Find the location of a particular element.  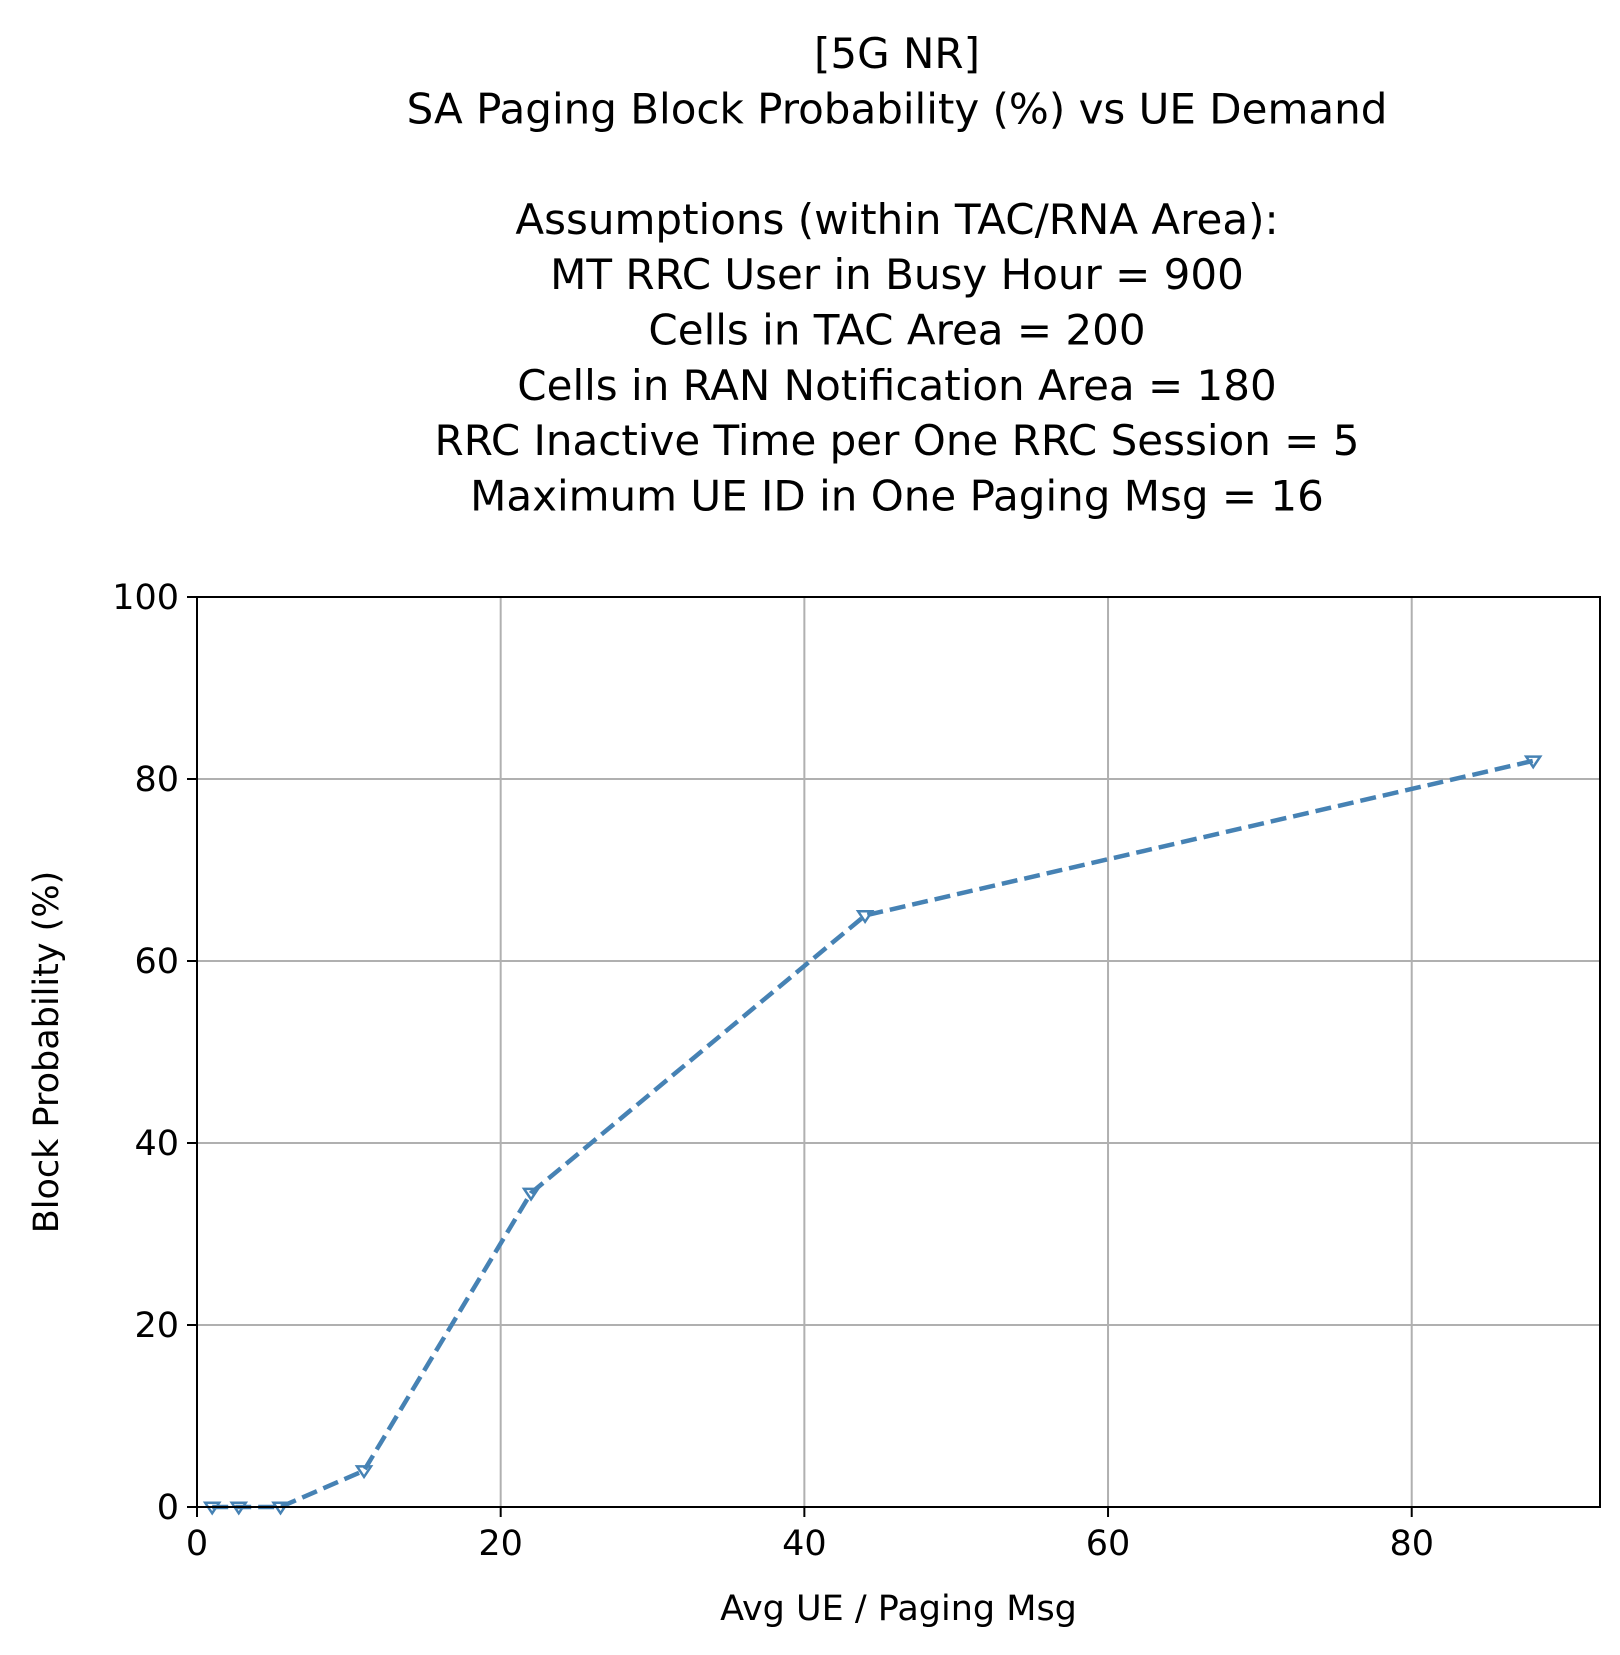

x-axis: 0 20 40 60 80 is located at coordinates (810, 1535).